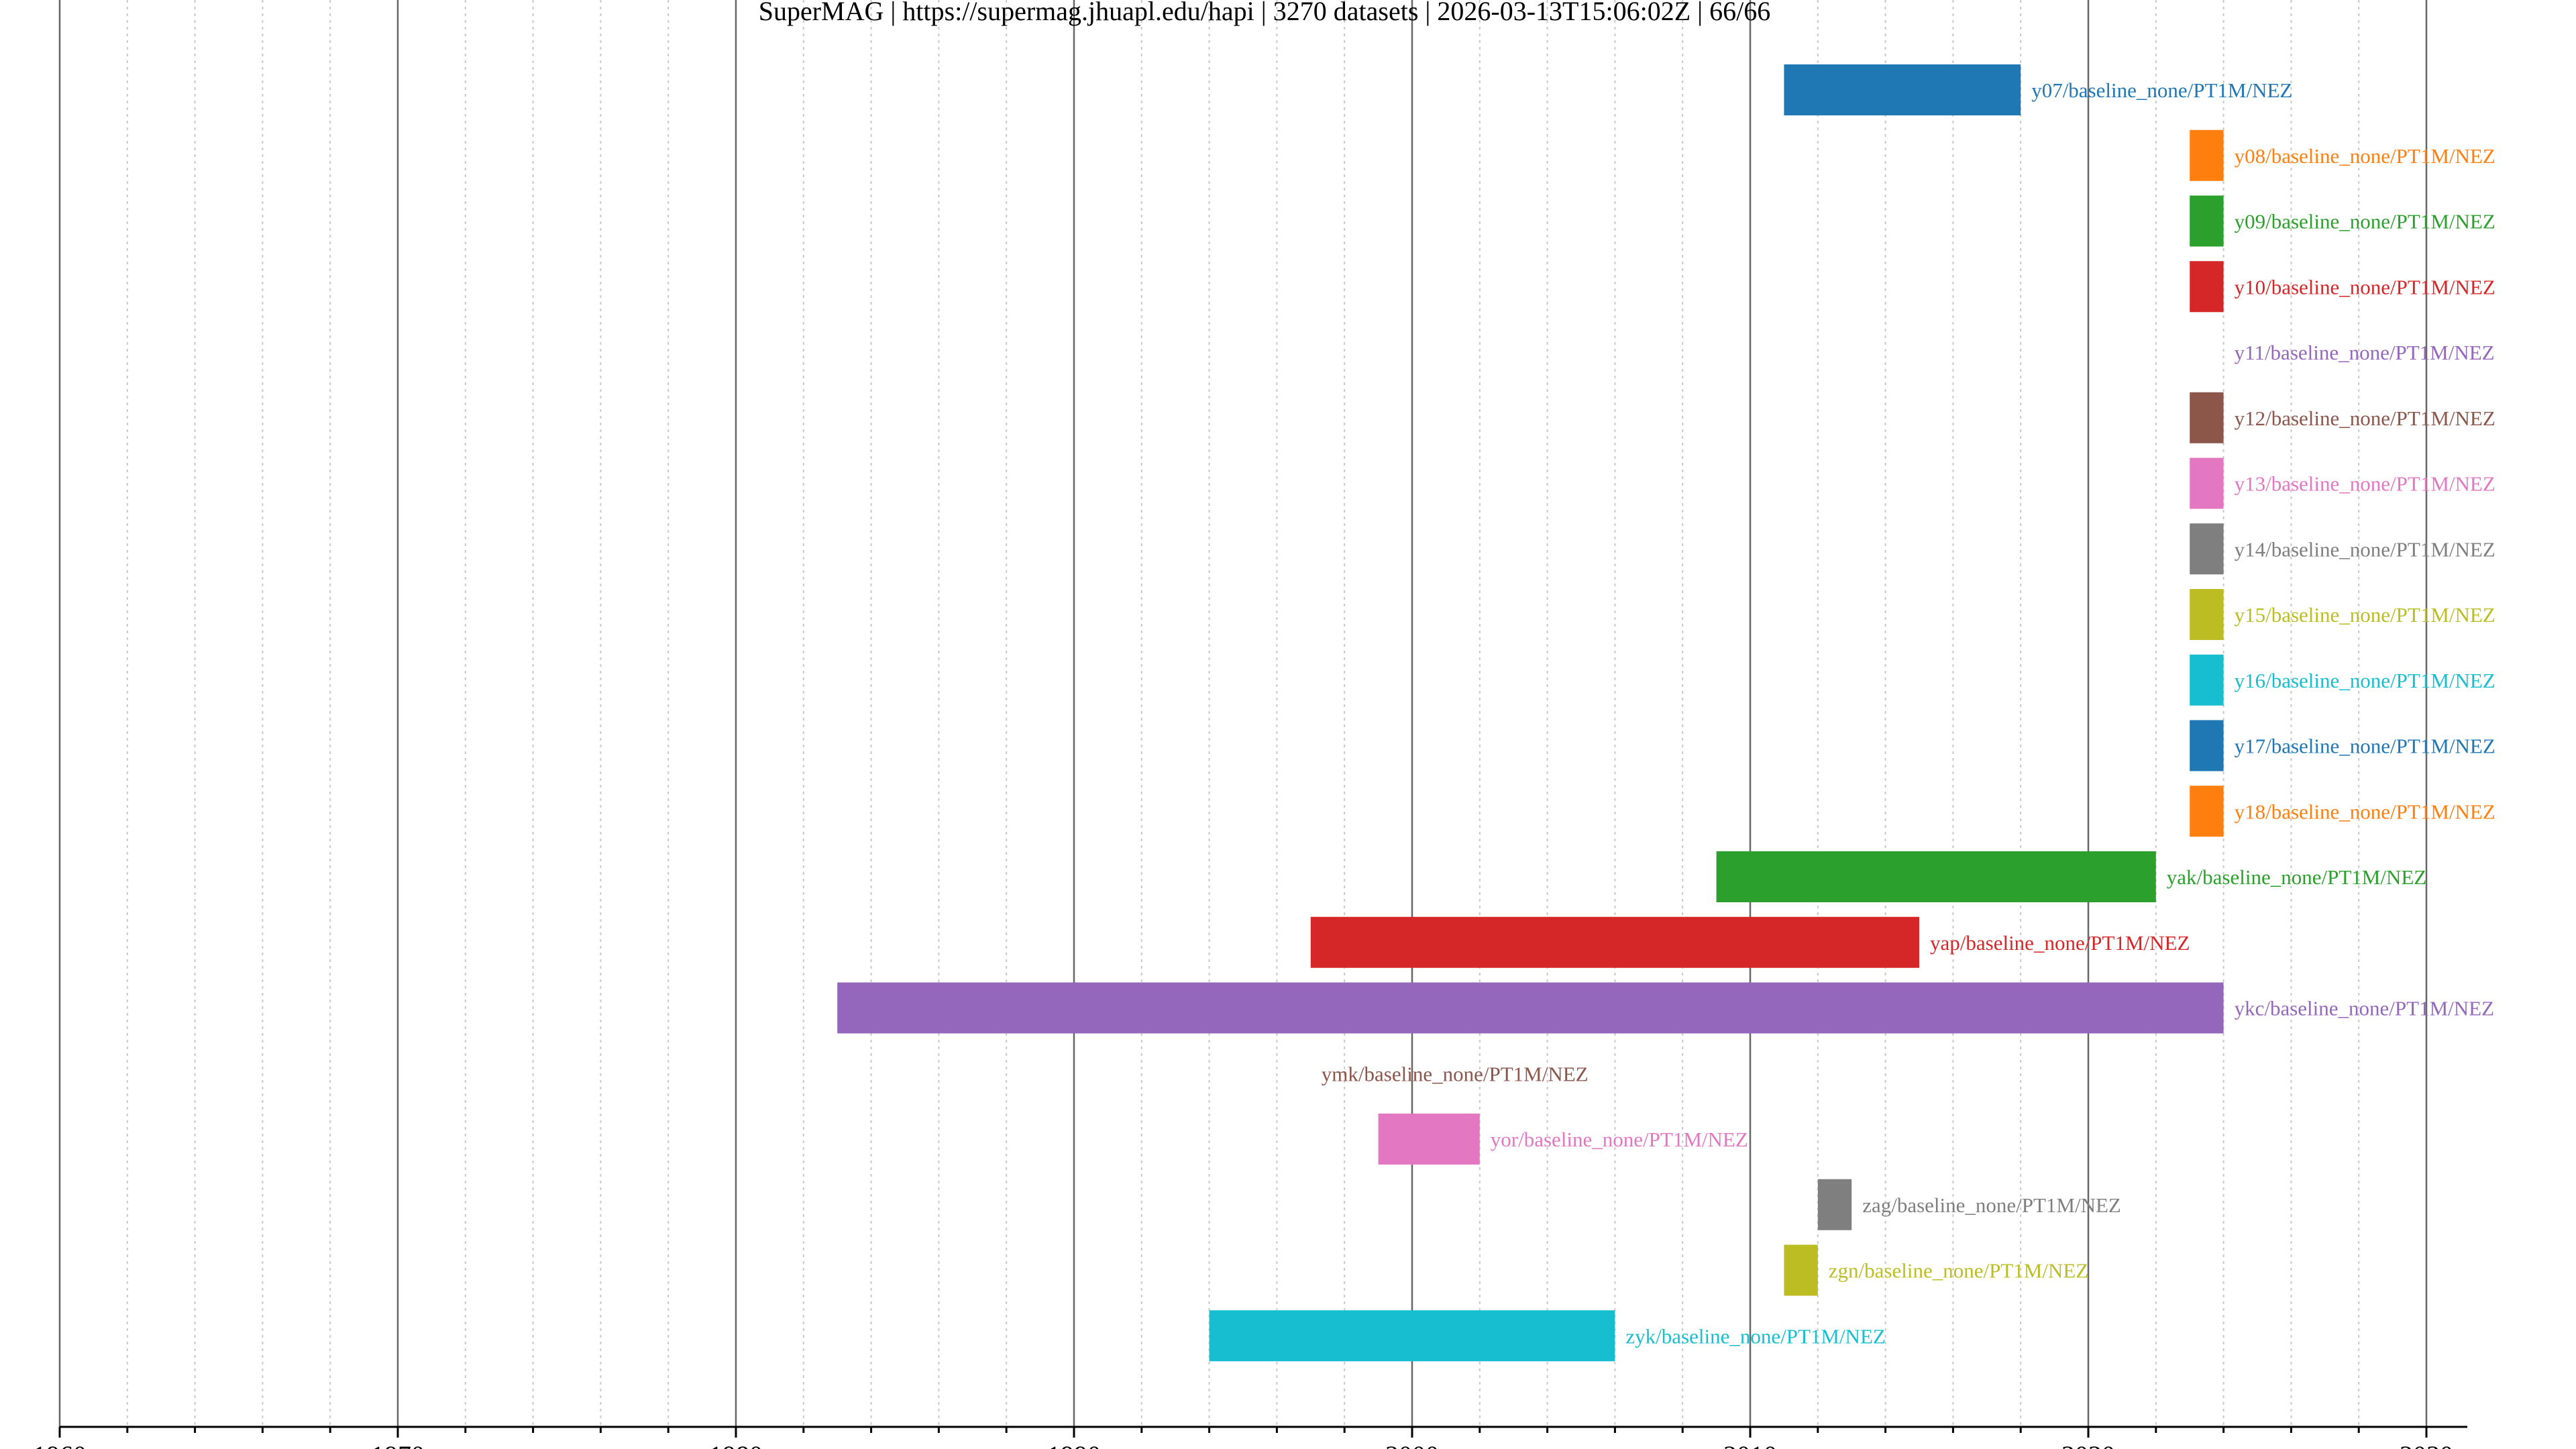 This screenshot has height=1449, width=2576. Describe the element at coordinates (2365, 680) in the screenshot. I see `bar-label: y16/baseline_none/PT1M/NEZ` at that location.